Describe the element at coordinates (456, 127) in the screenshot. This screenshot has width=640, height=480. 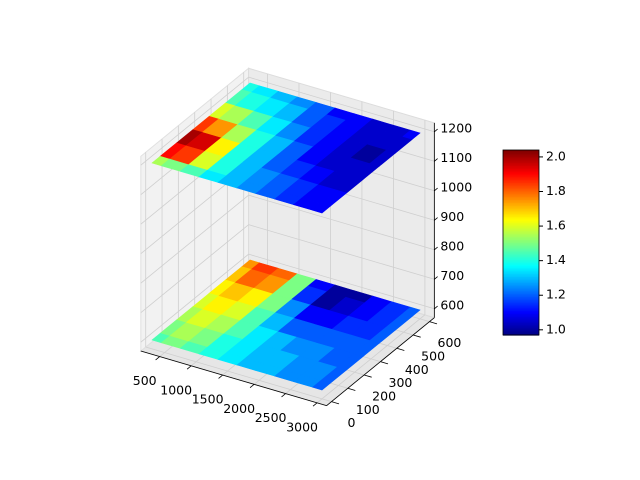
I see `z-tick-label: 1200` at that location.